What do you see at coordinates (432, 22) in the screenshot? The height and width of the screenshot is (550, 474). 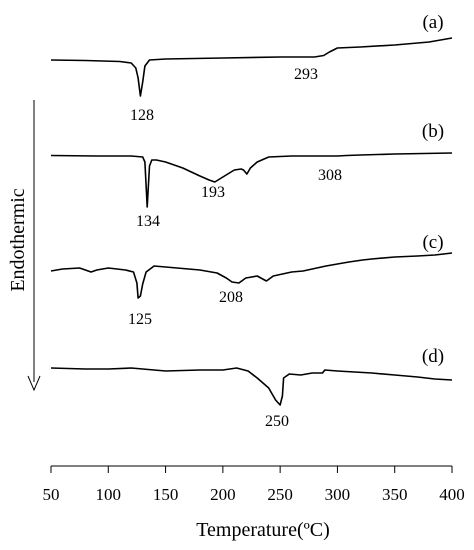 I see `series-label: (a)` at bounding box center [432, 22].